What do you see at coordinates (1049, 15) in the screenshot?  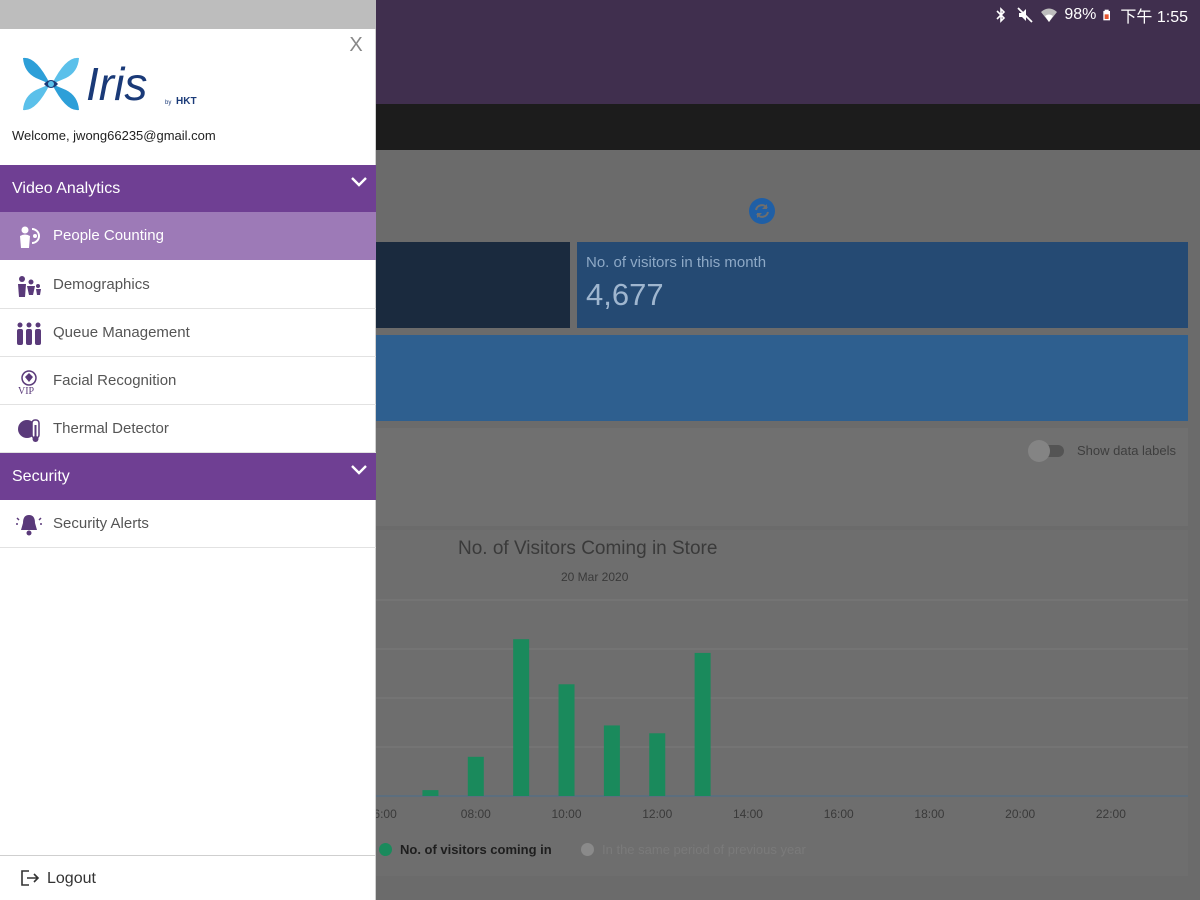 I see `wifi-icon` at bounding box center [1049, 15].